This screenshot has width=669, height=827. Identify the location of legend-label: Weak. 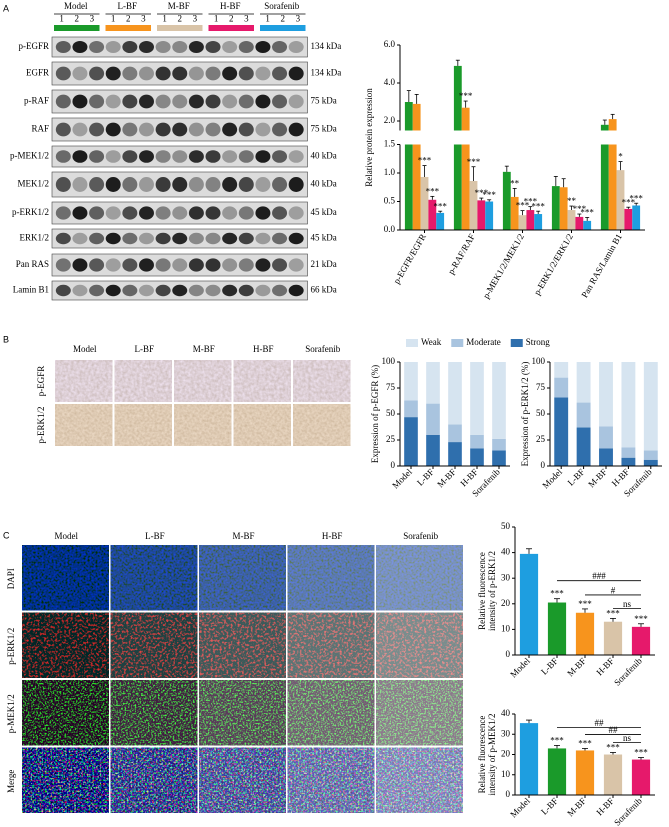
(431, 342).